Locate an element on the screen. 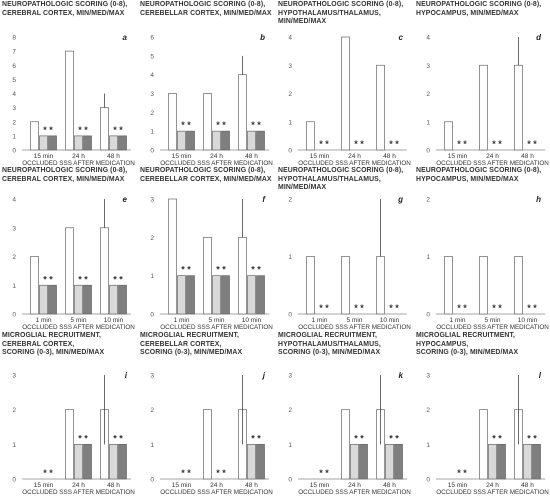 The width and height of the screenshot is (550, 496). panel-letter: d is located at coordinates (539, 37).